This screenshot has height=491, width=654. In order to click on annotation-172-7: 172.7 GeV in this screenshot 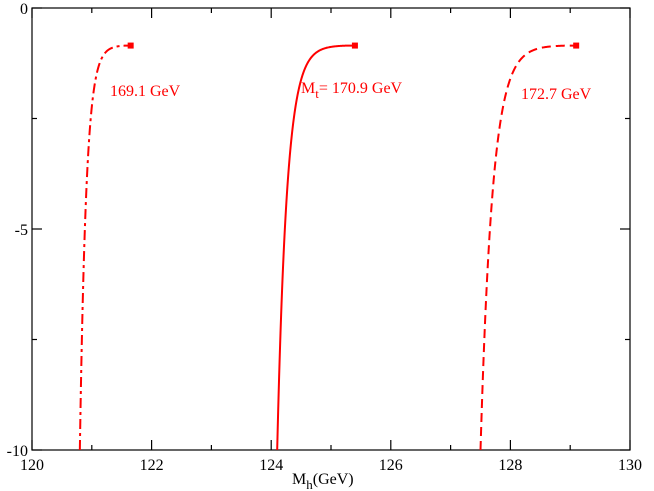, I will do `click(556, 94)`.